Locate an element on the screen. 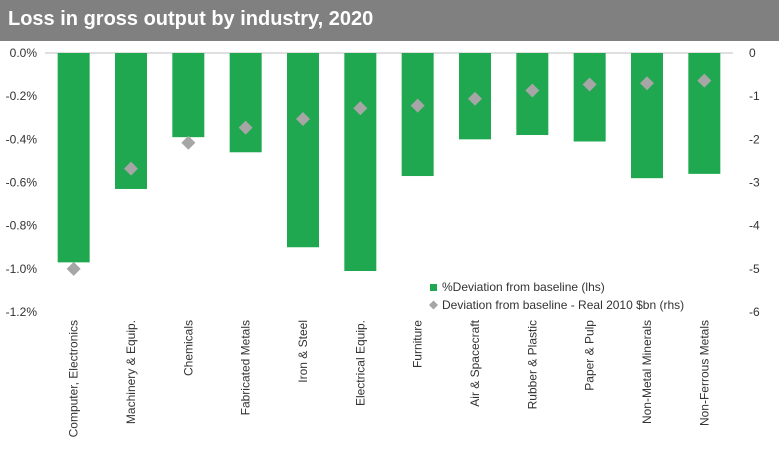 The width and height of the screenshot is (779, 449). legend-swatch-point is located at coordinates (433, 305).